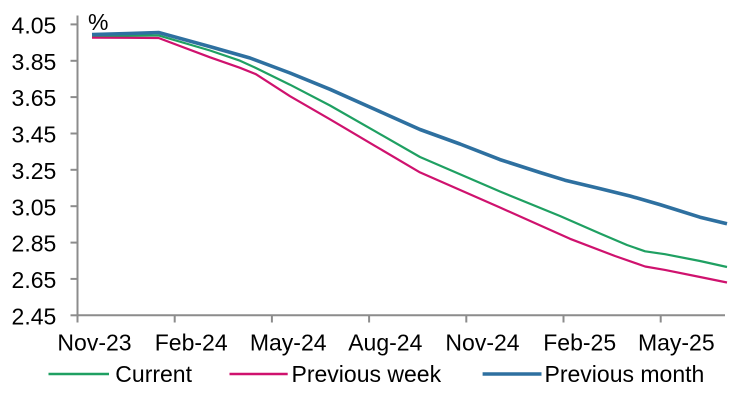  Describe the element at coordinates (34, 26) in the screenshot. I see `svg-text: 4.05` at that location.